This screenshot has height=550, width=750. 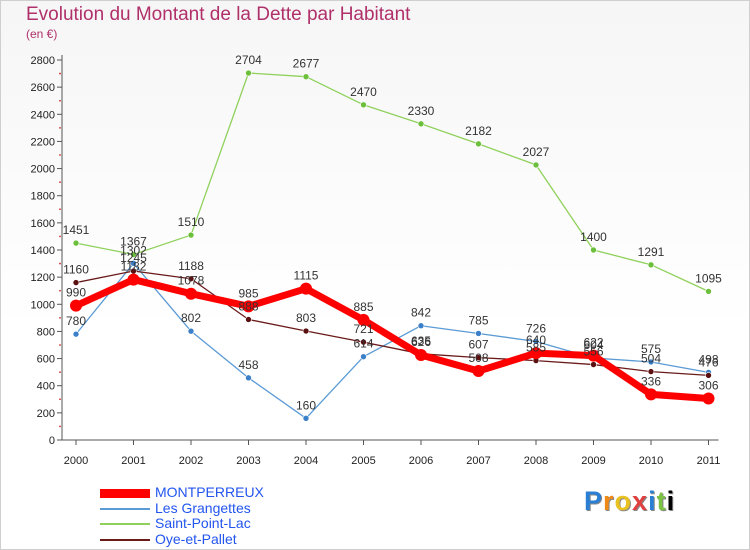 What do you see at coordinates (248, 461) in the screenshot?
I see `x-tick-label: 2003` at bounding box center [248, 461].